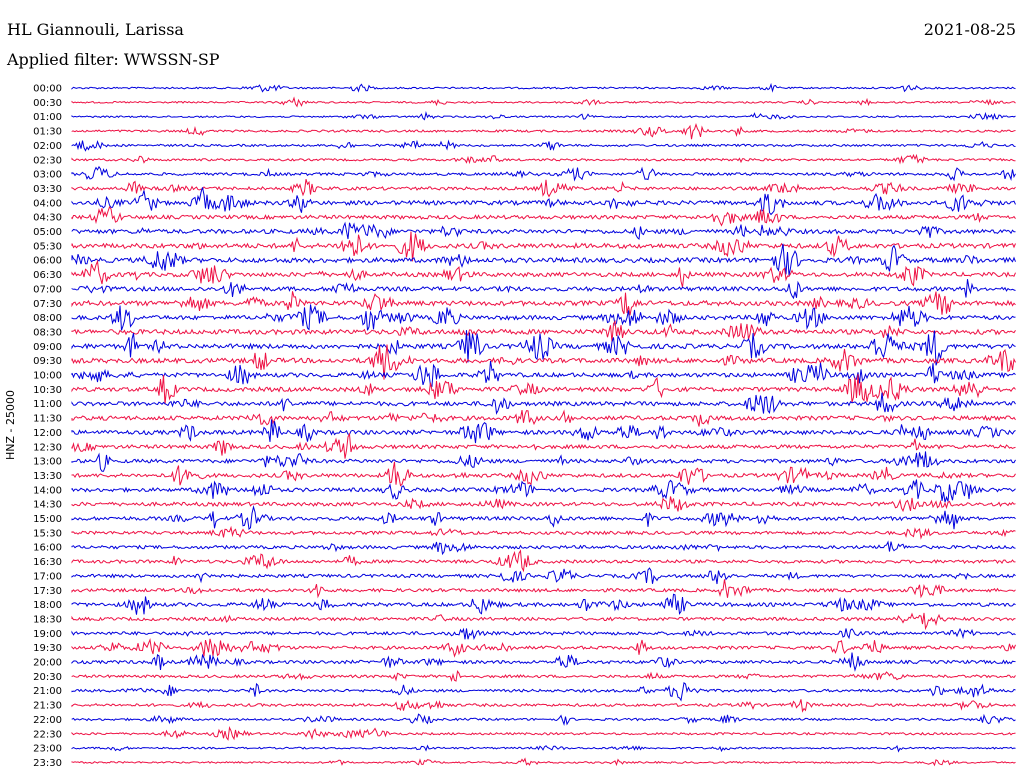 This screenshot has height=780, width=1024. Describe the element at coordinates (47, 103) in the screenshot. I see `time-tick-label: 00:30` at that location.